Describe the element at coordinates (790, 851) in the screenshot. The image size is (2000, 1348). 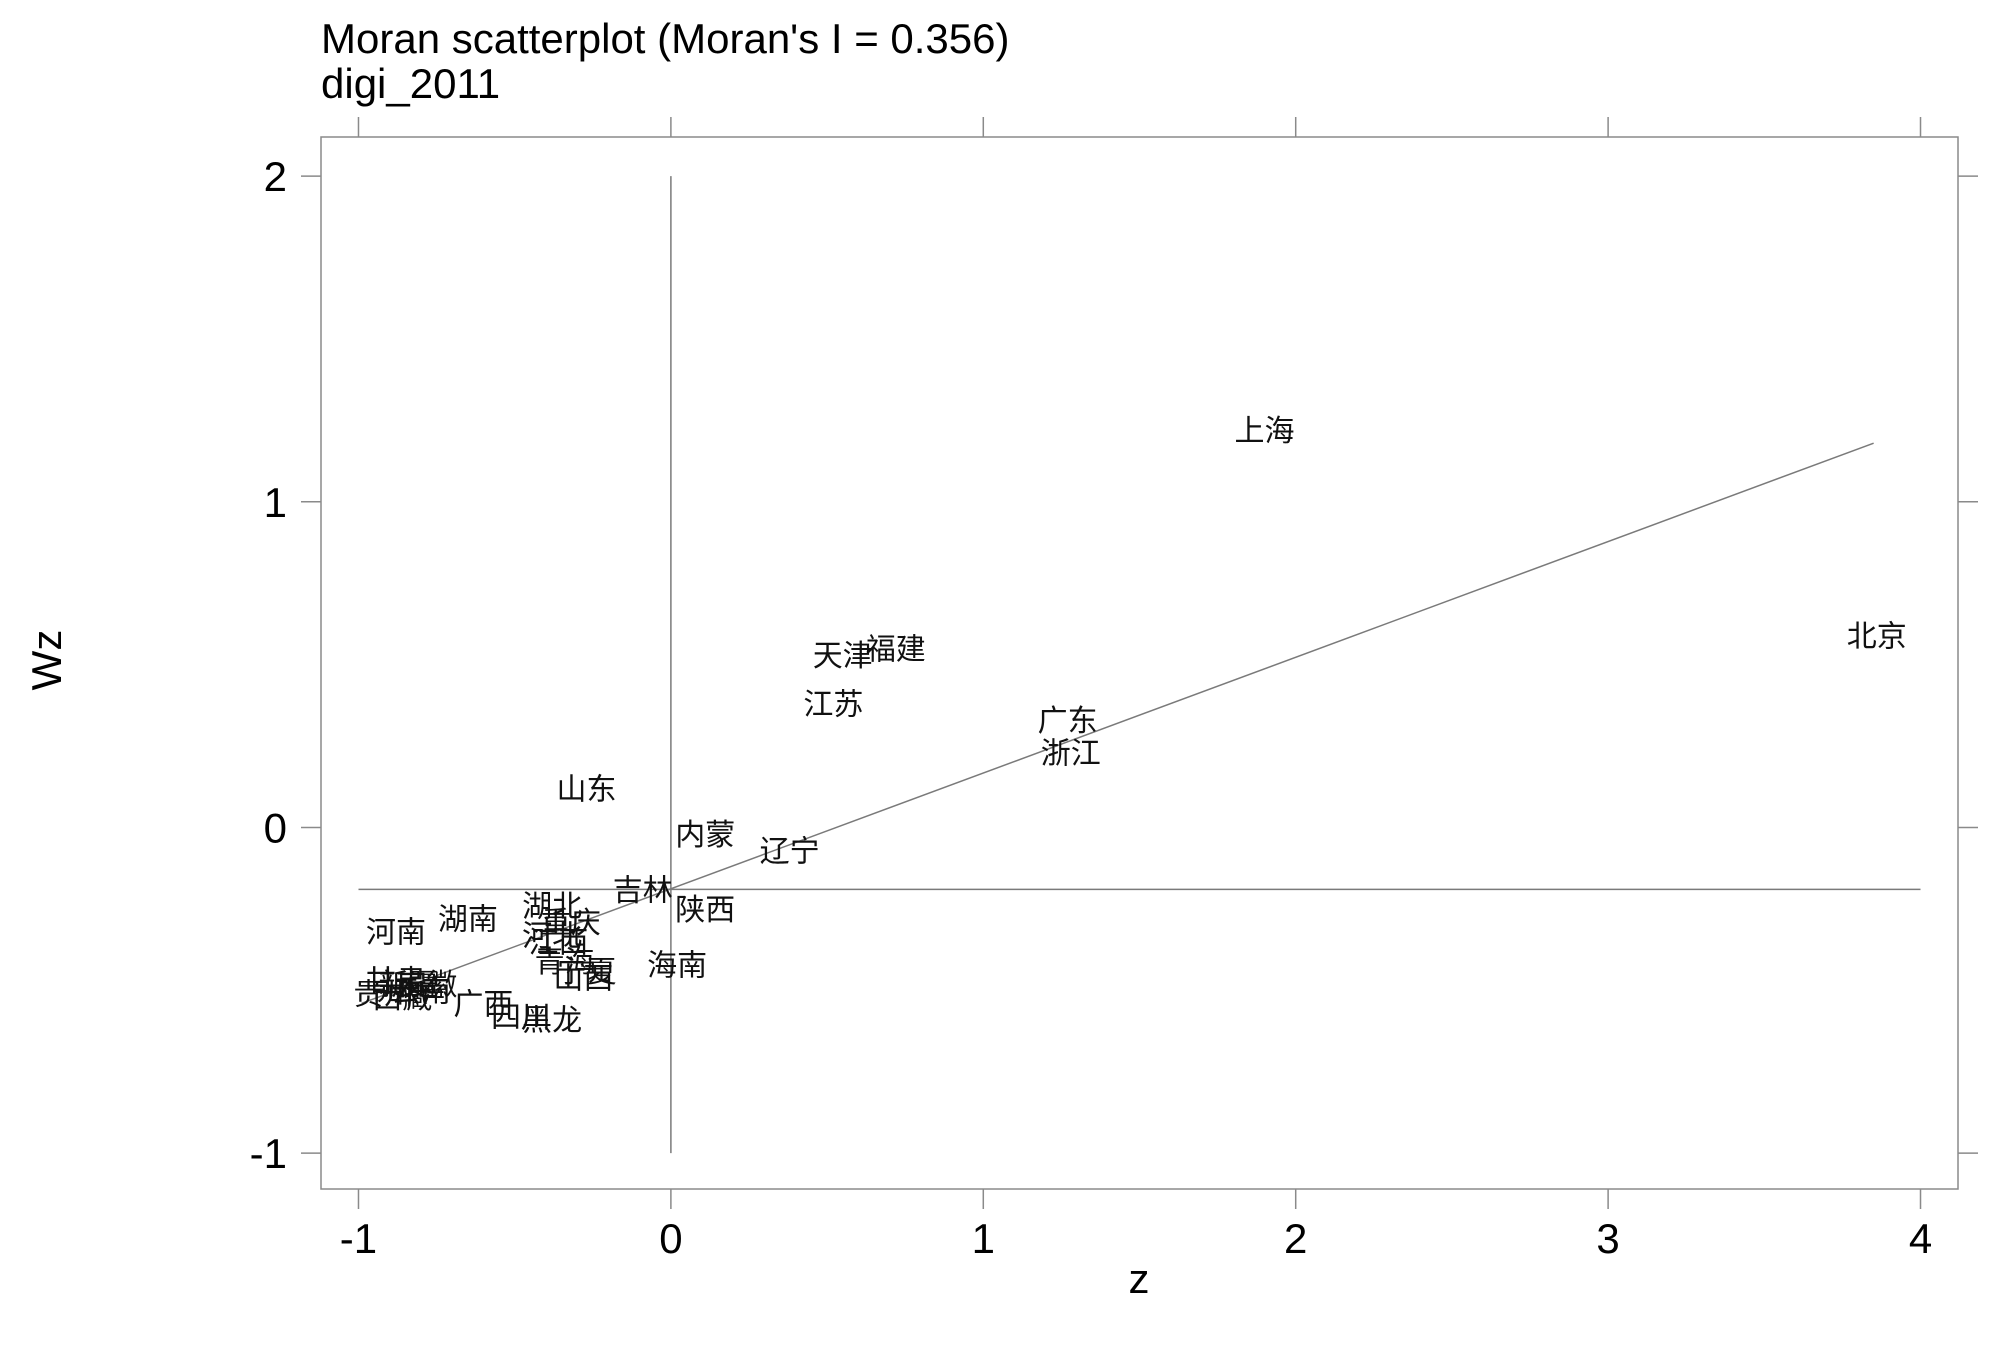
I see `data-point-label: 辽宁` at that location.